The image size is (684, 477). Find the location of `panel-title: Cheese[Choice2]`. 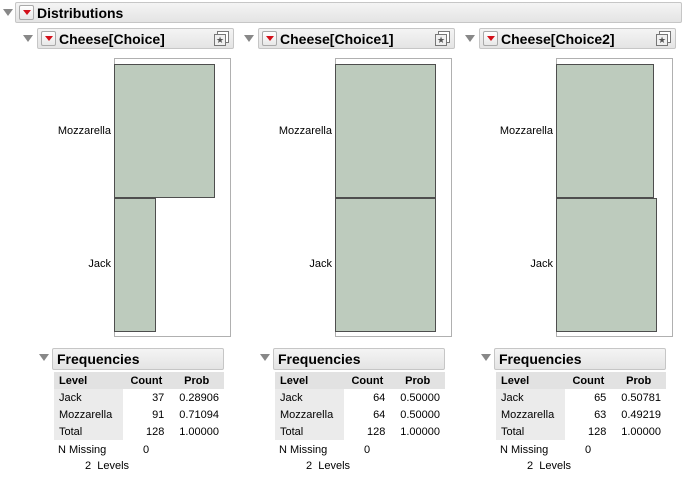

panel-title: Cheese[Choice2] is located at coordinates (558, 38).